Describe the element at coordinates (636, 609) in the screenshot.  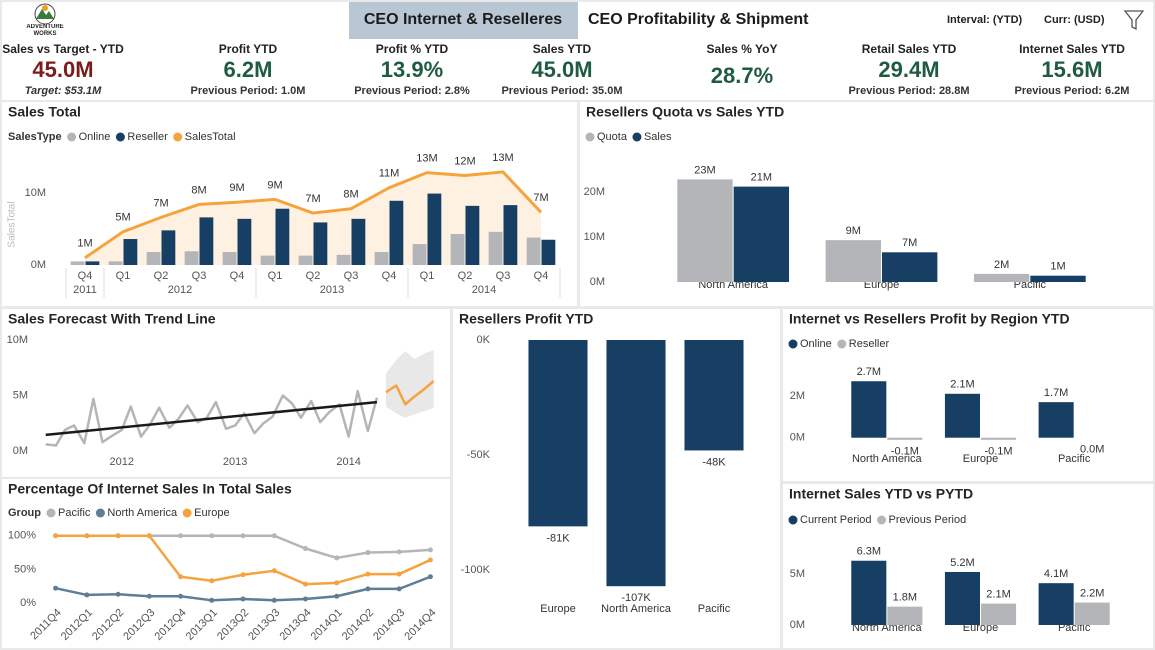
I see `x-tick-label: North America` at that location.